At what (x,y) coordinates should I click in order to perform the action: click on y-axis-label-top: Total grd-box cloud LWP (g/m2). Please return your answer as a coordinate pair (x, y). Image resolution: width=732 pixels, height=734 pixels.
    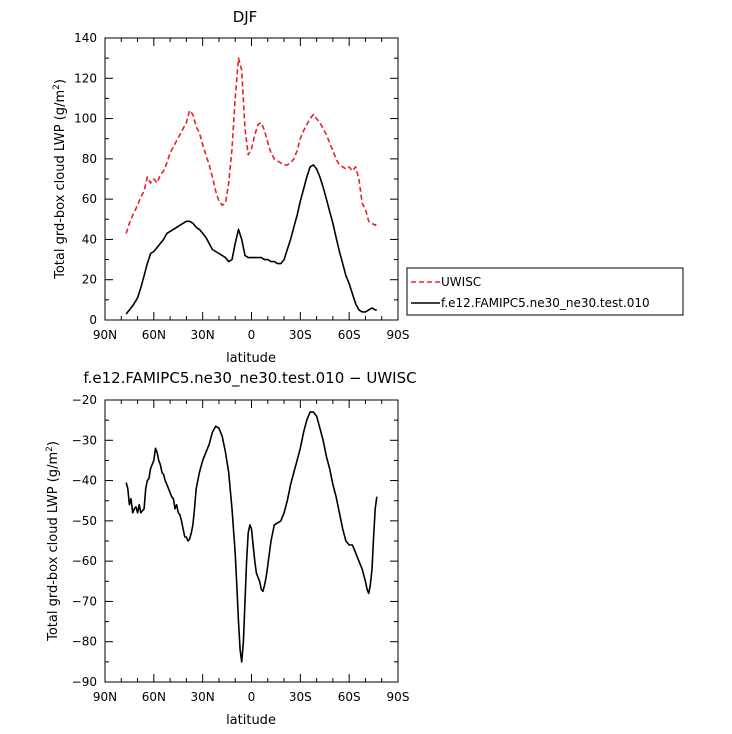
    Looking at the image, I should click on (60, 179).